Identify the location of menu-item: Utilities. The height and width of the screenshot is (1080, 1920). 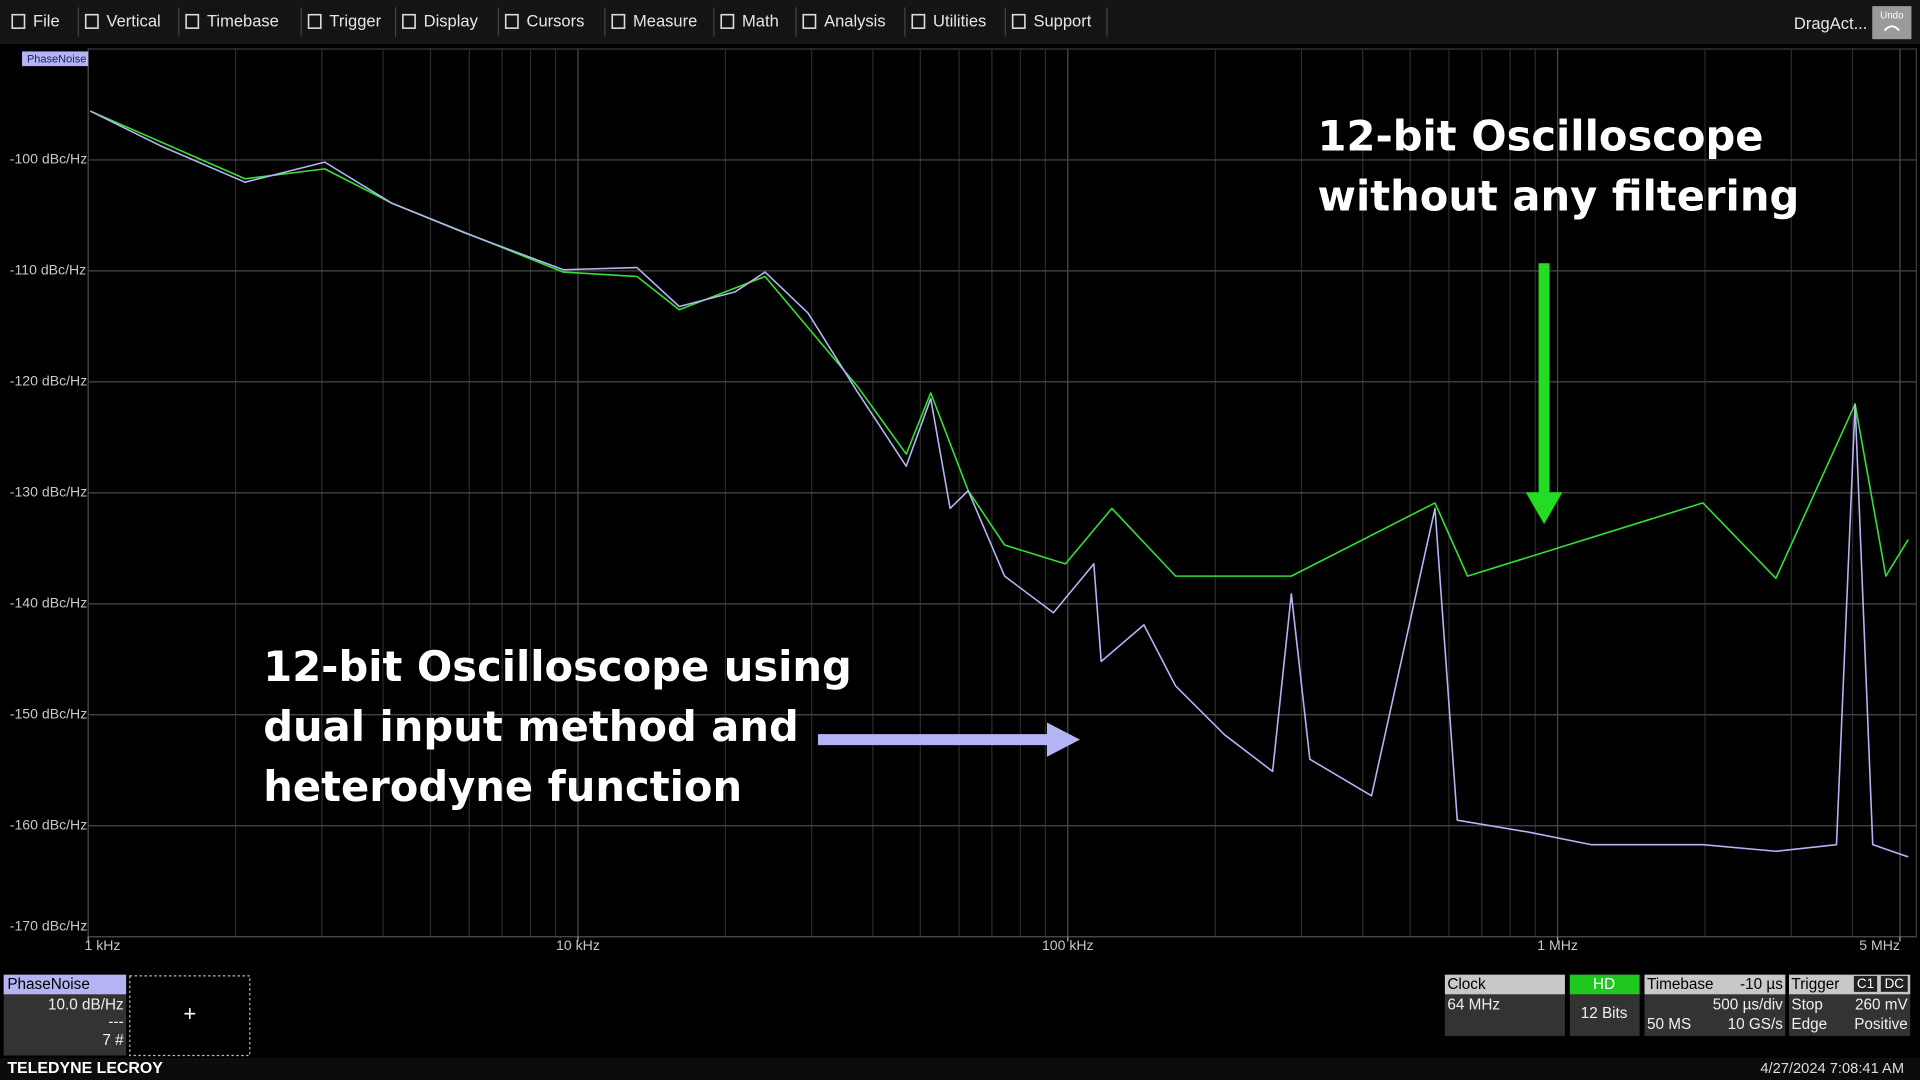
(959, 20).